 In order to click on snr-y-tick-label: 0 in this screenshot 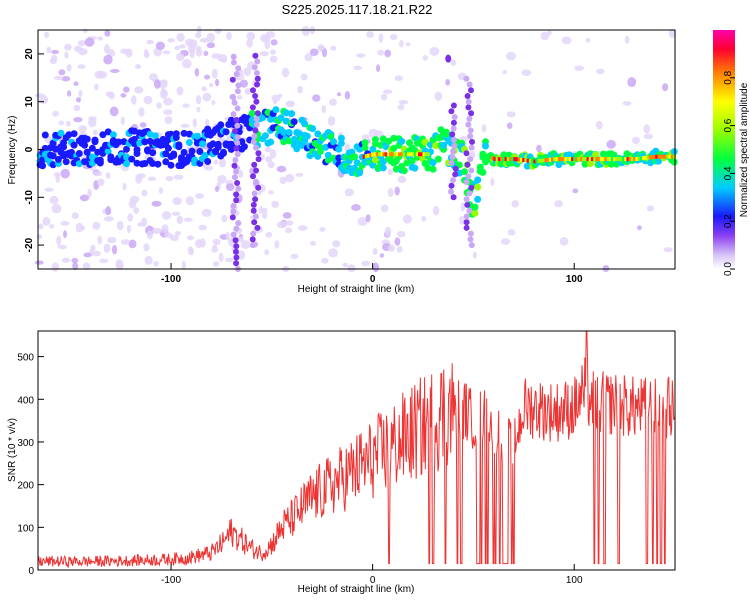, I will do `click(31, 571)`.